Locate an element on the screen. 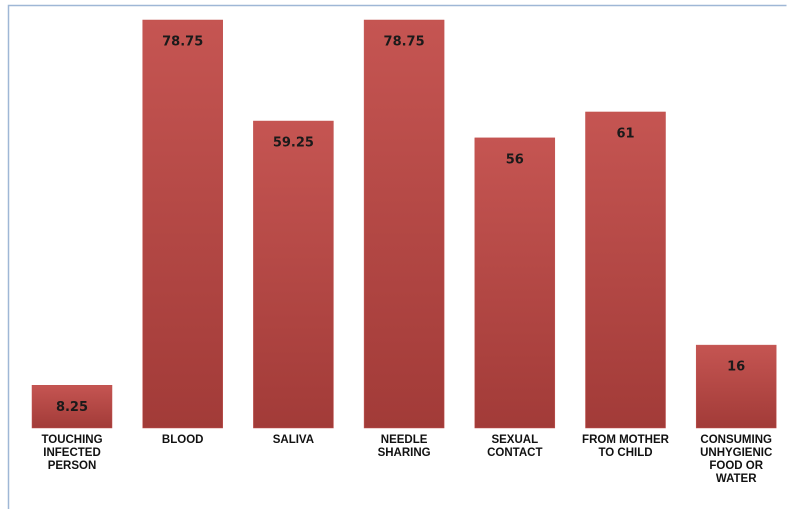 Image resolution: width=791 pixels, height=509 pixels. x-tick-label: BLOOD is located at coordinates (182, 440).